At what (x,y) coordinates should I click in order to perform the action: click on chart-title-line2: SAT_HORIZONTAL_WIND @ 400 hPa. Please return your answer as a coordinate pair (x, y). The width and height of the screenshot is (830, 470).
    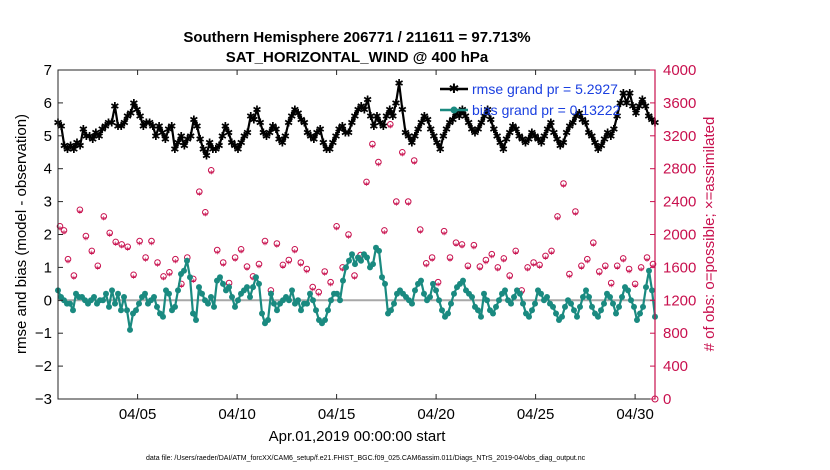
    Looking at the image, I should click on (357, 57).